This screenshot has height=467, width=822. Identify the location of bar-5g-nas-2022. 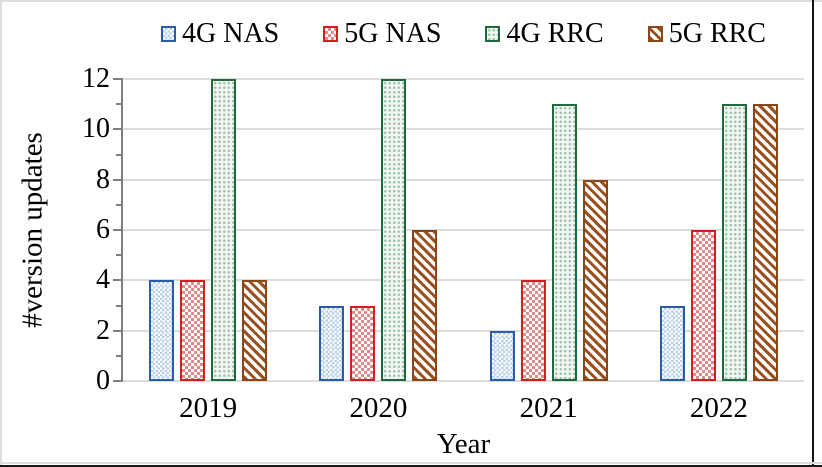
(703, 305).